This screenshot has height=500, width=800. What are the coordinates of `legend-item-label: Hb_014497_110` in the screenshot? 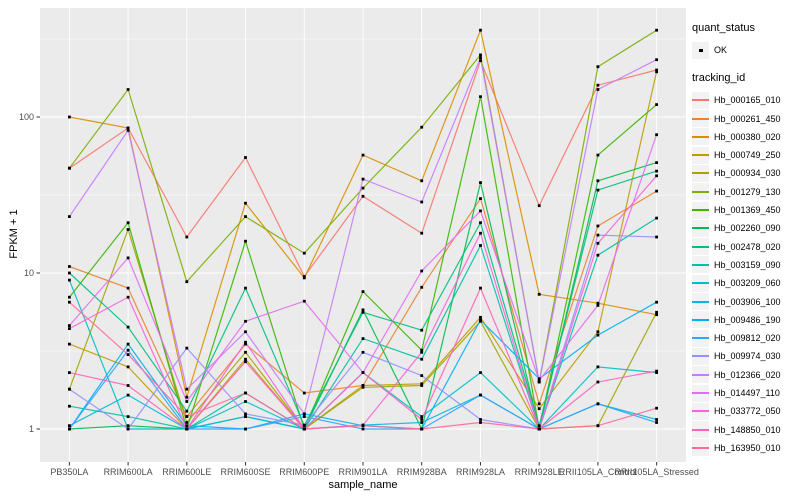 It's located at (747, 393).